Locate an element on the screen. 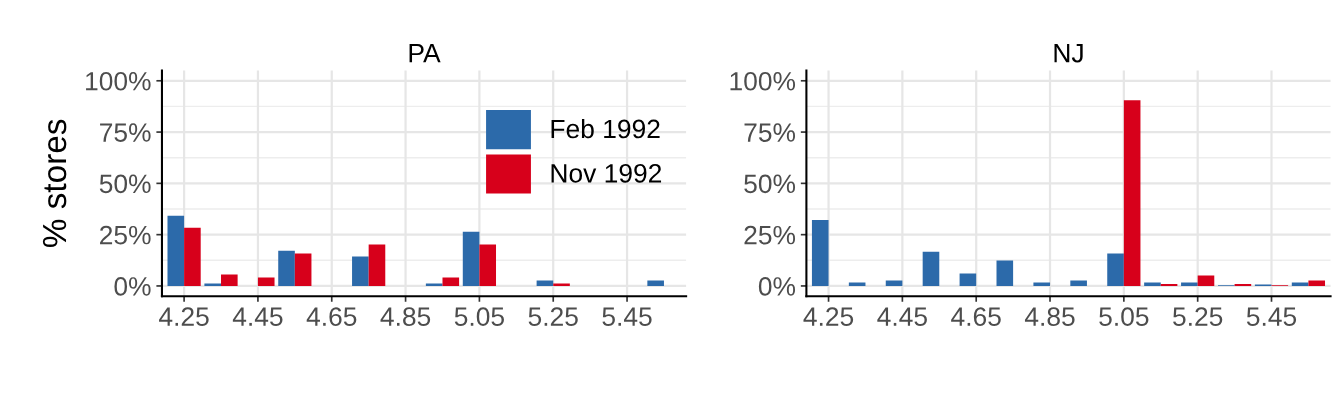 The image size is (1344, 403). y-axis-title: % stores is located at coordinates (54, 183).